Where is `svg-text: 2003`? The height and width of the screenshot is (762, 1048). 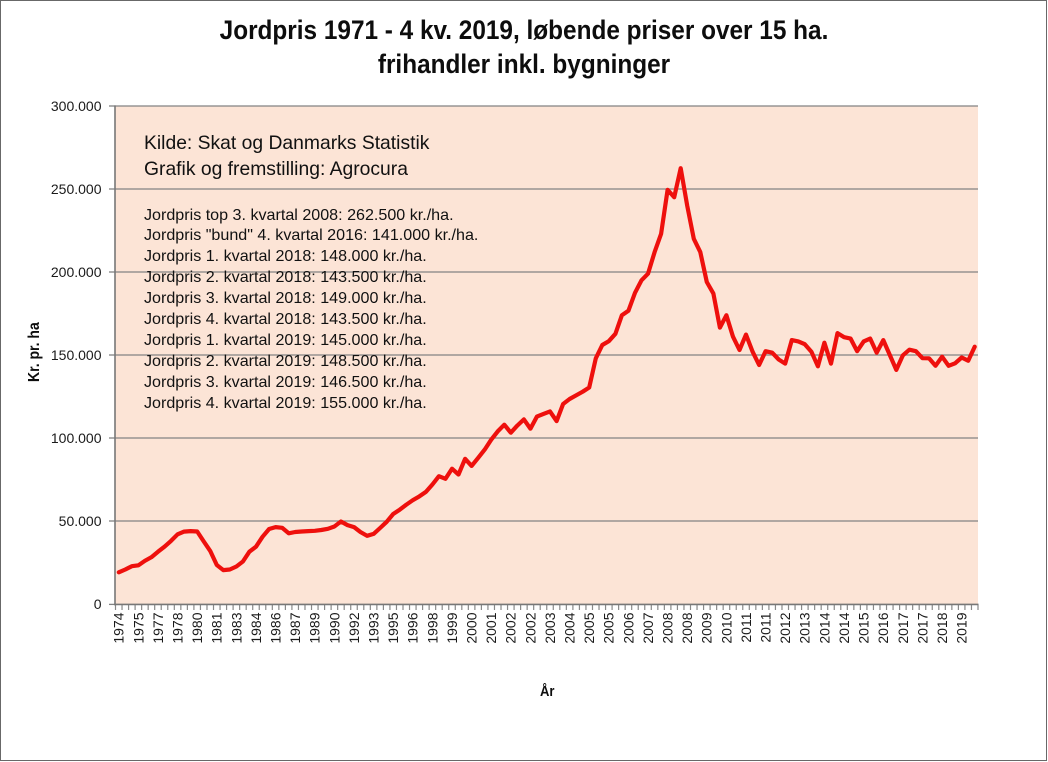
svg-text: 2003 is located at coordinates (550, 627).